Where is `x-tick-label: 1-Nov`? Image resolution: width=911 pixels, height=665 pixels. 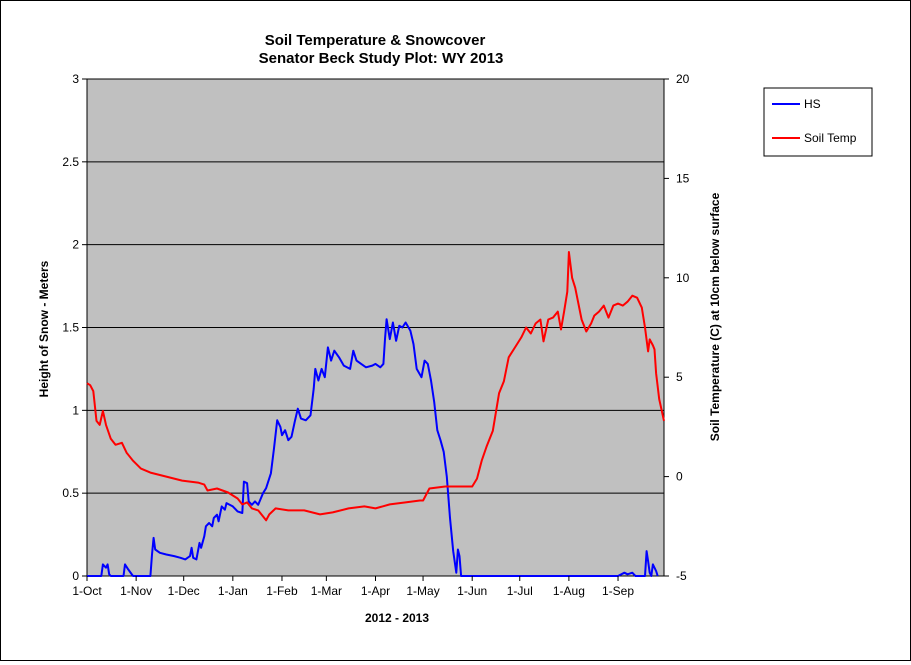
x-tick-label: 1-Nov is located at coordinates (136, 591).